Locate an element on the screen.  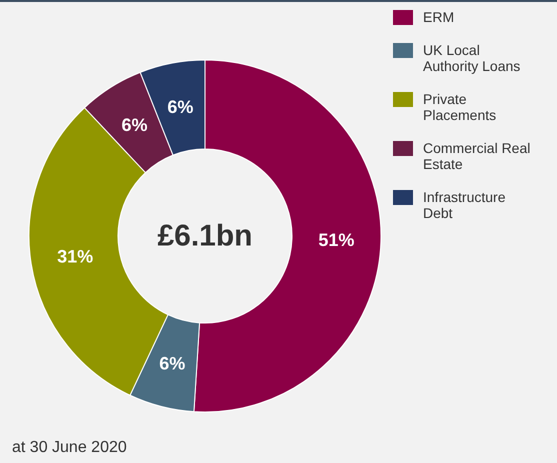
legend-label: Commercial Real Estate is located at coordinates (476, 156).